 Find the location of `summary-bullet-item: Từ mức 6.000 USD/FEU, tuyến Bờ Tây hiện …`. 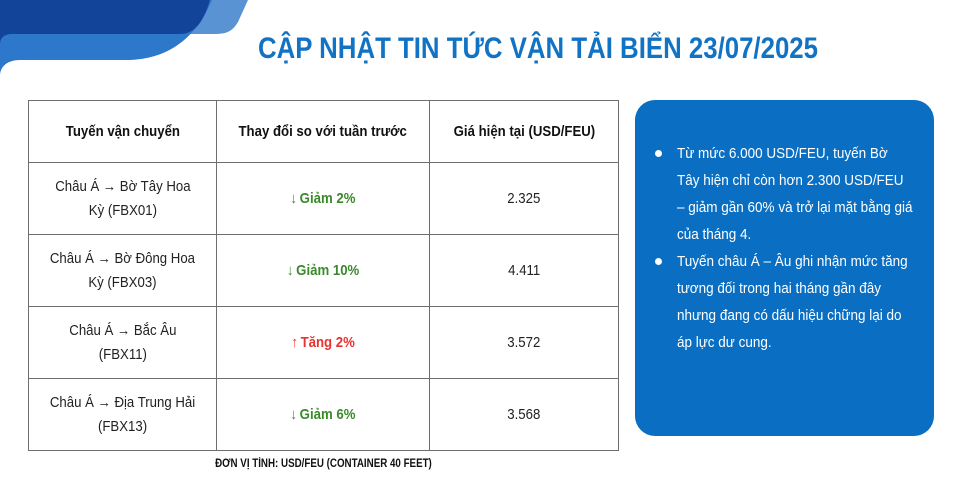

summary-bullet-item: Từ mức 6.000 USD/FEU, tuyến Bờ Tây hiện … is located at coordinates (784, 194).